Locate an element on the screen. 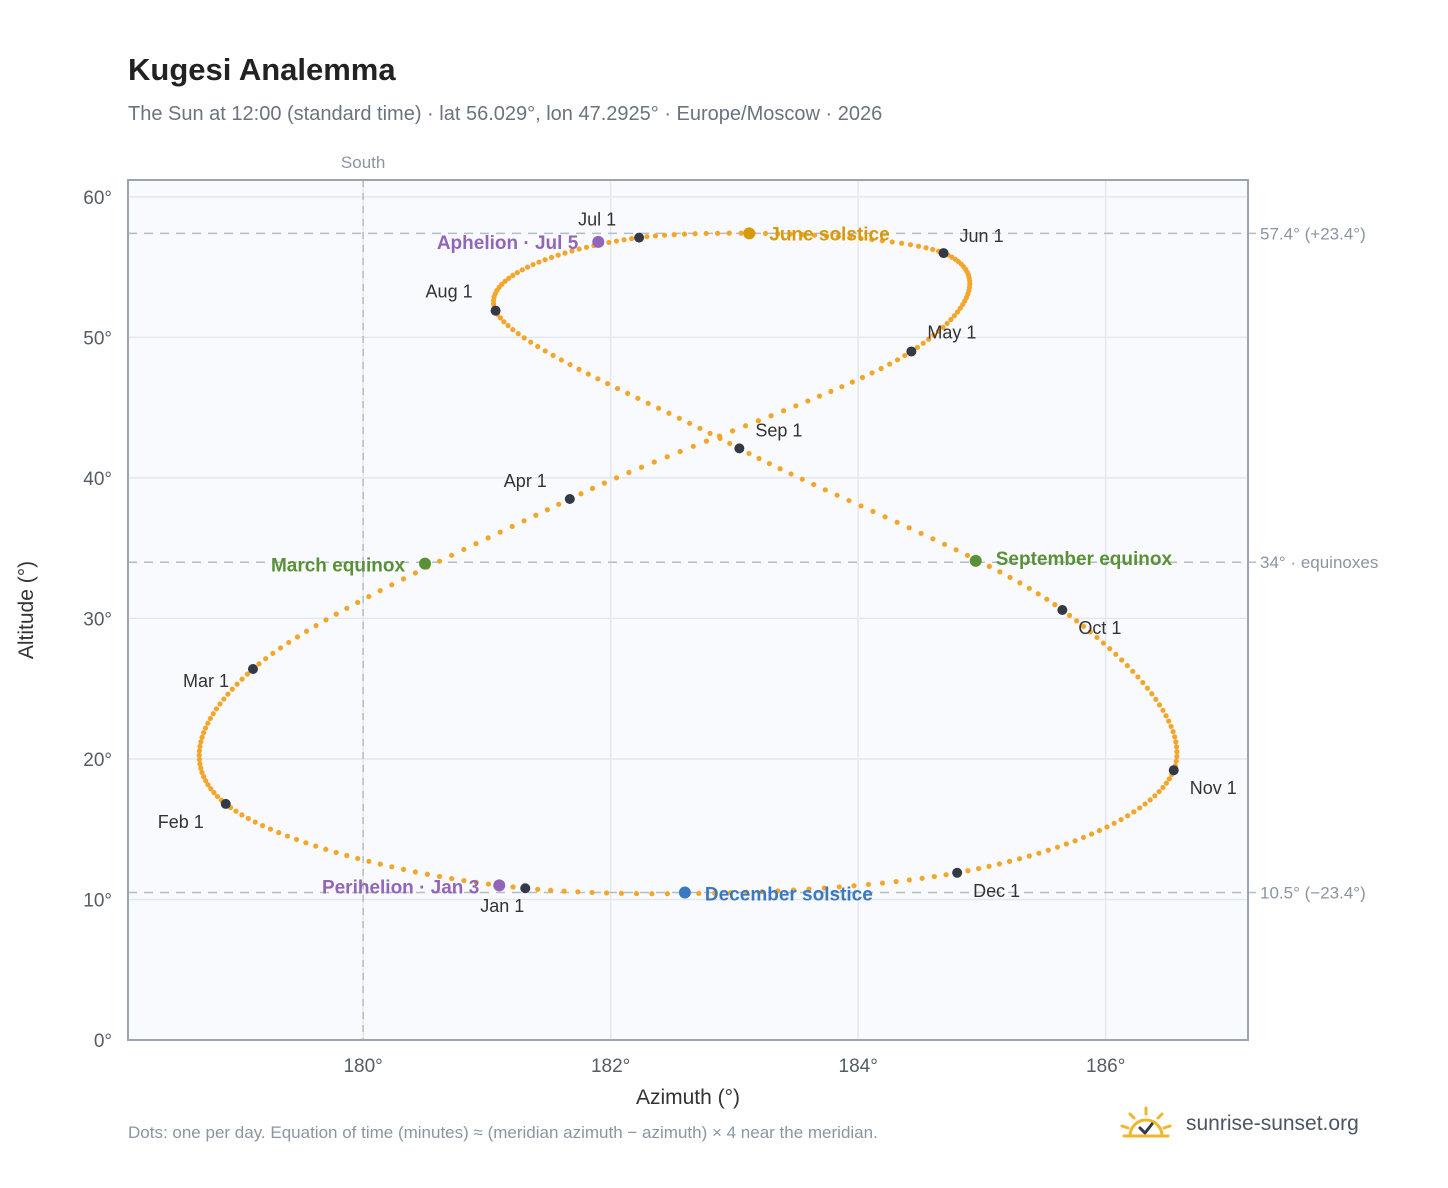 Image resolution: width=1448 pixels, height=1188 pixels. brand-name: sunrise-sunset.org is located at coordinates (1272, 1123).